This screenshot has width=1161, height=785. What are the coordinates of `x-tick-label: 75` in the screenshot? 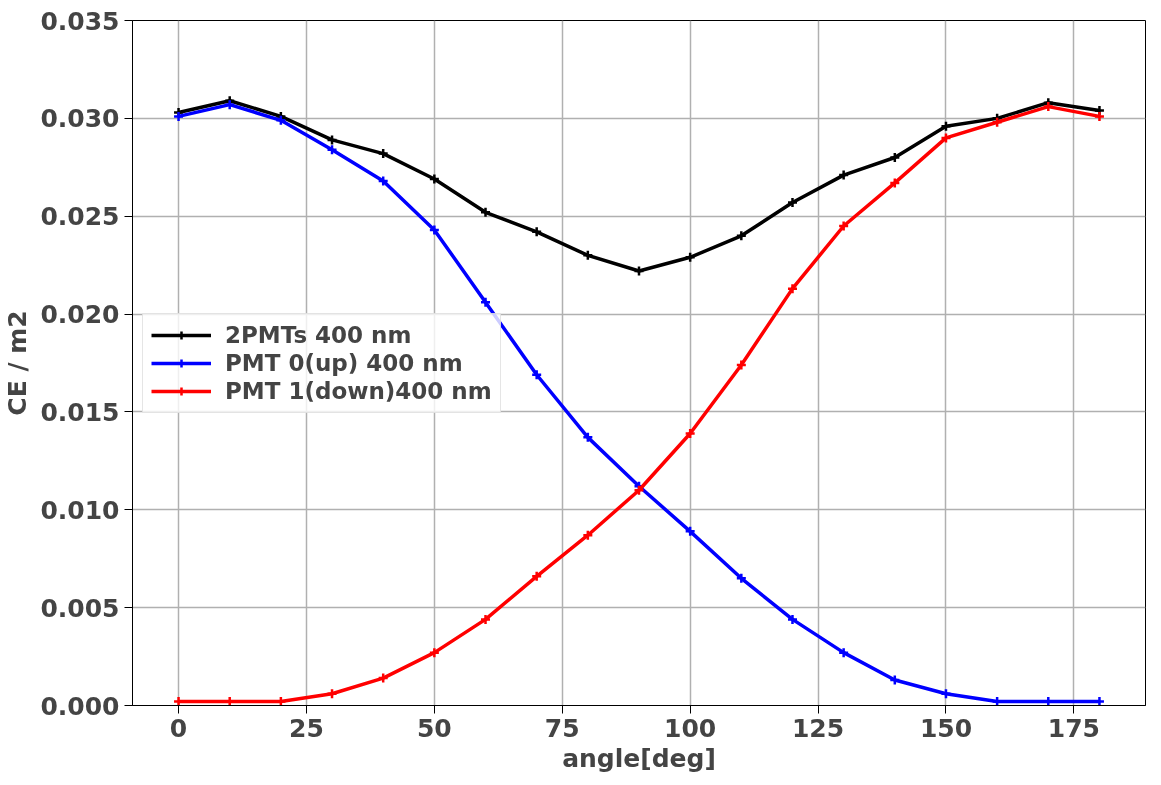 It's located at (562, 728).